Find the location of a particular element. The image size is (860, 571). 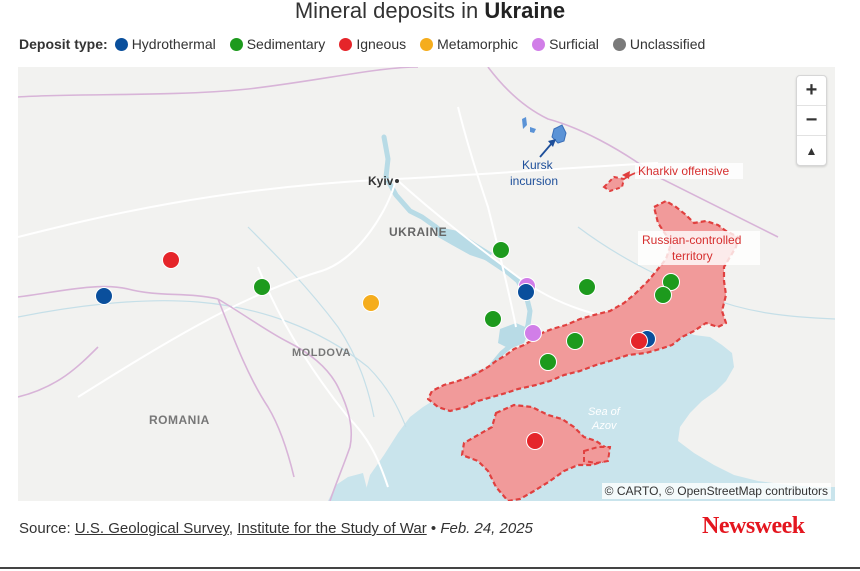

annotation-russian-2: territory is located at coordinates (692, 256).